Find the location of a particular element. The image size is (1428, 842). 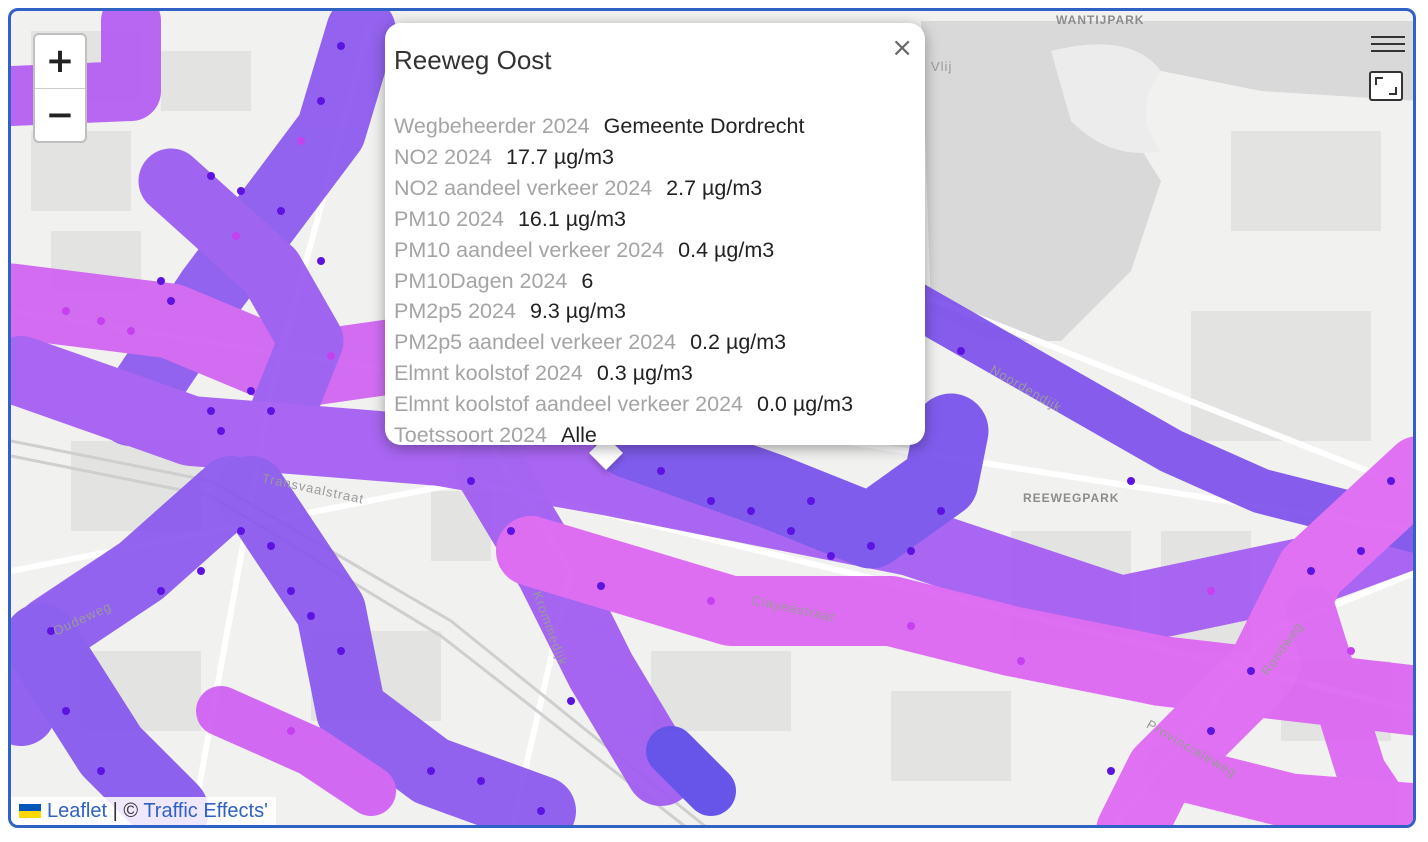

area-label-reewegpark: REEWEGPARK is located at coordinates (1071, 498).